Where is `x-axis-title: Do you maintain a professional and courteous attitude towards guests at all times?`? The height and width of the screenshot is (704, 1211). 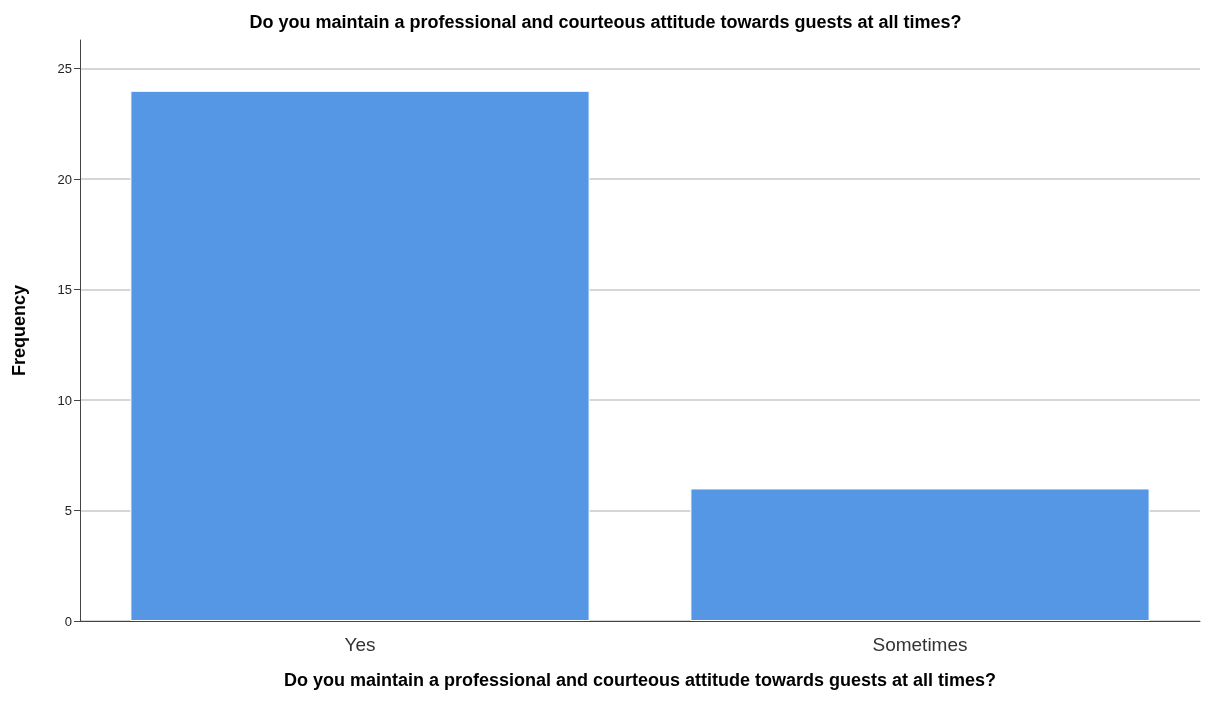 x-axis-title: Do you maintain a professional and courteous attitude towards guests at all times? is located at coordinates (640, 680).